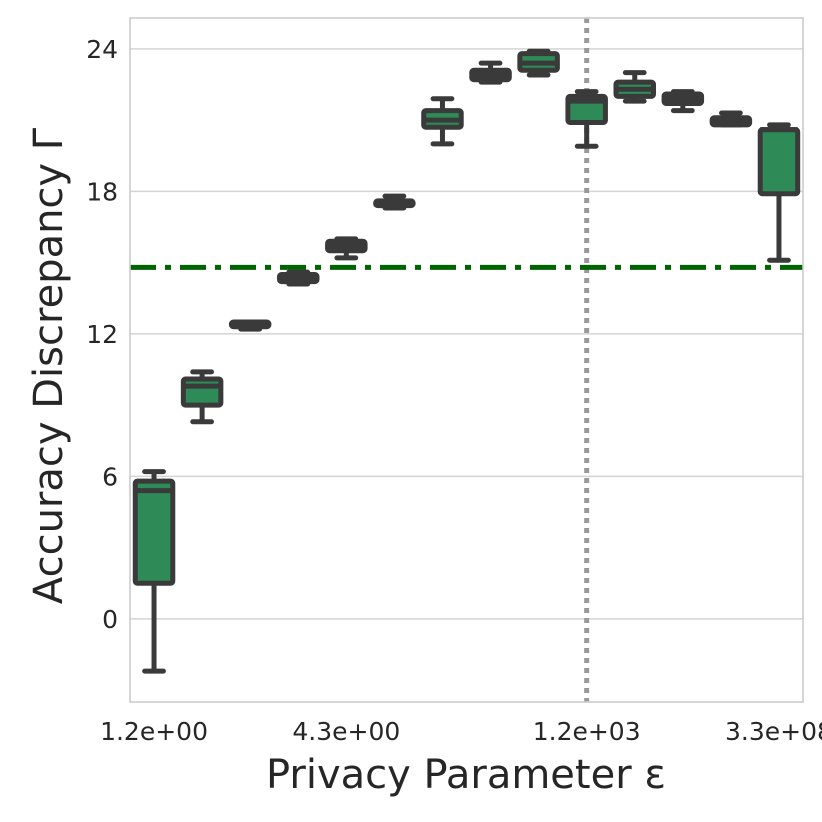  I want to click on x-tick-label-0: 1.2e+00, so click(154, 731).